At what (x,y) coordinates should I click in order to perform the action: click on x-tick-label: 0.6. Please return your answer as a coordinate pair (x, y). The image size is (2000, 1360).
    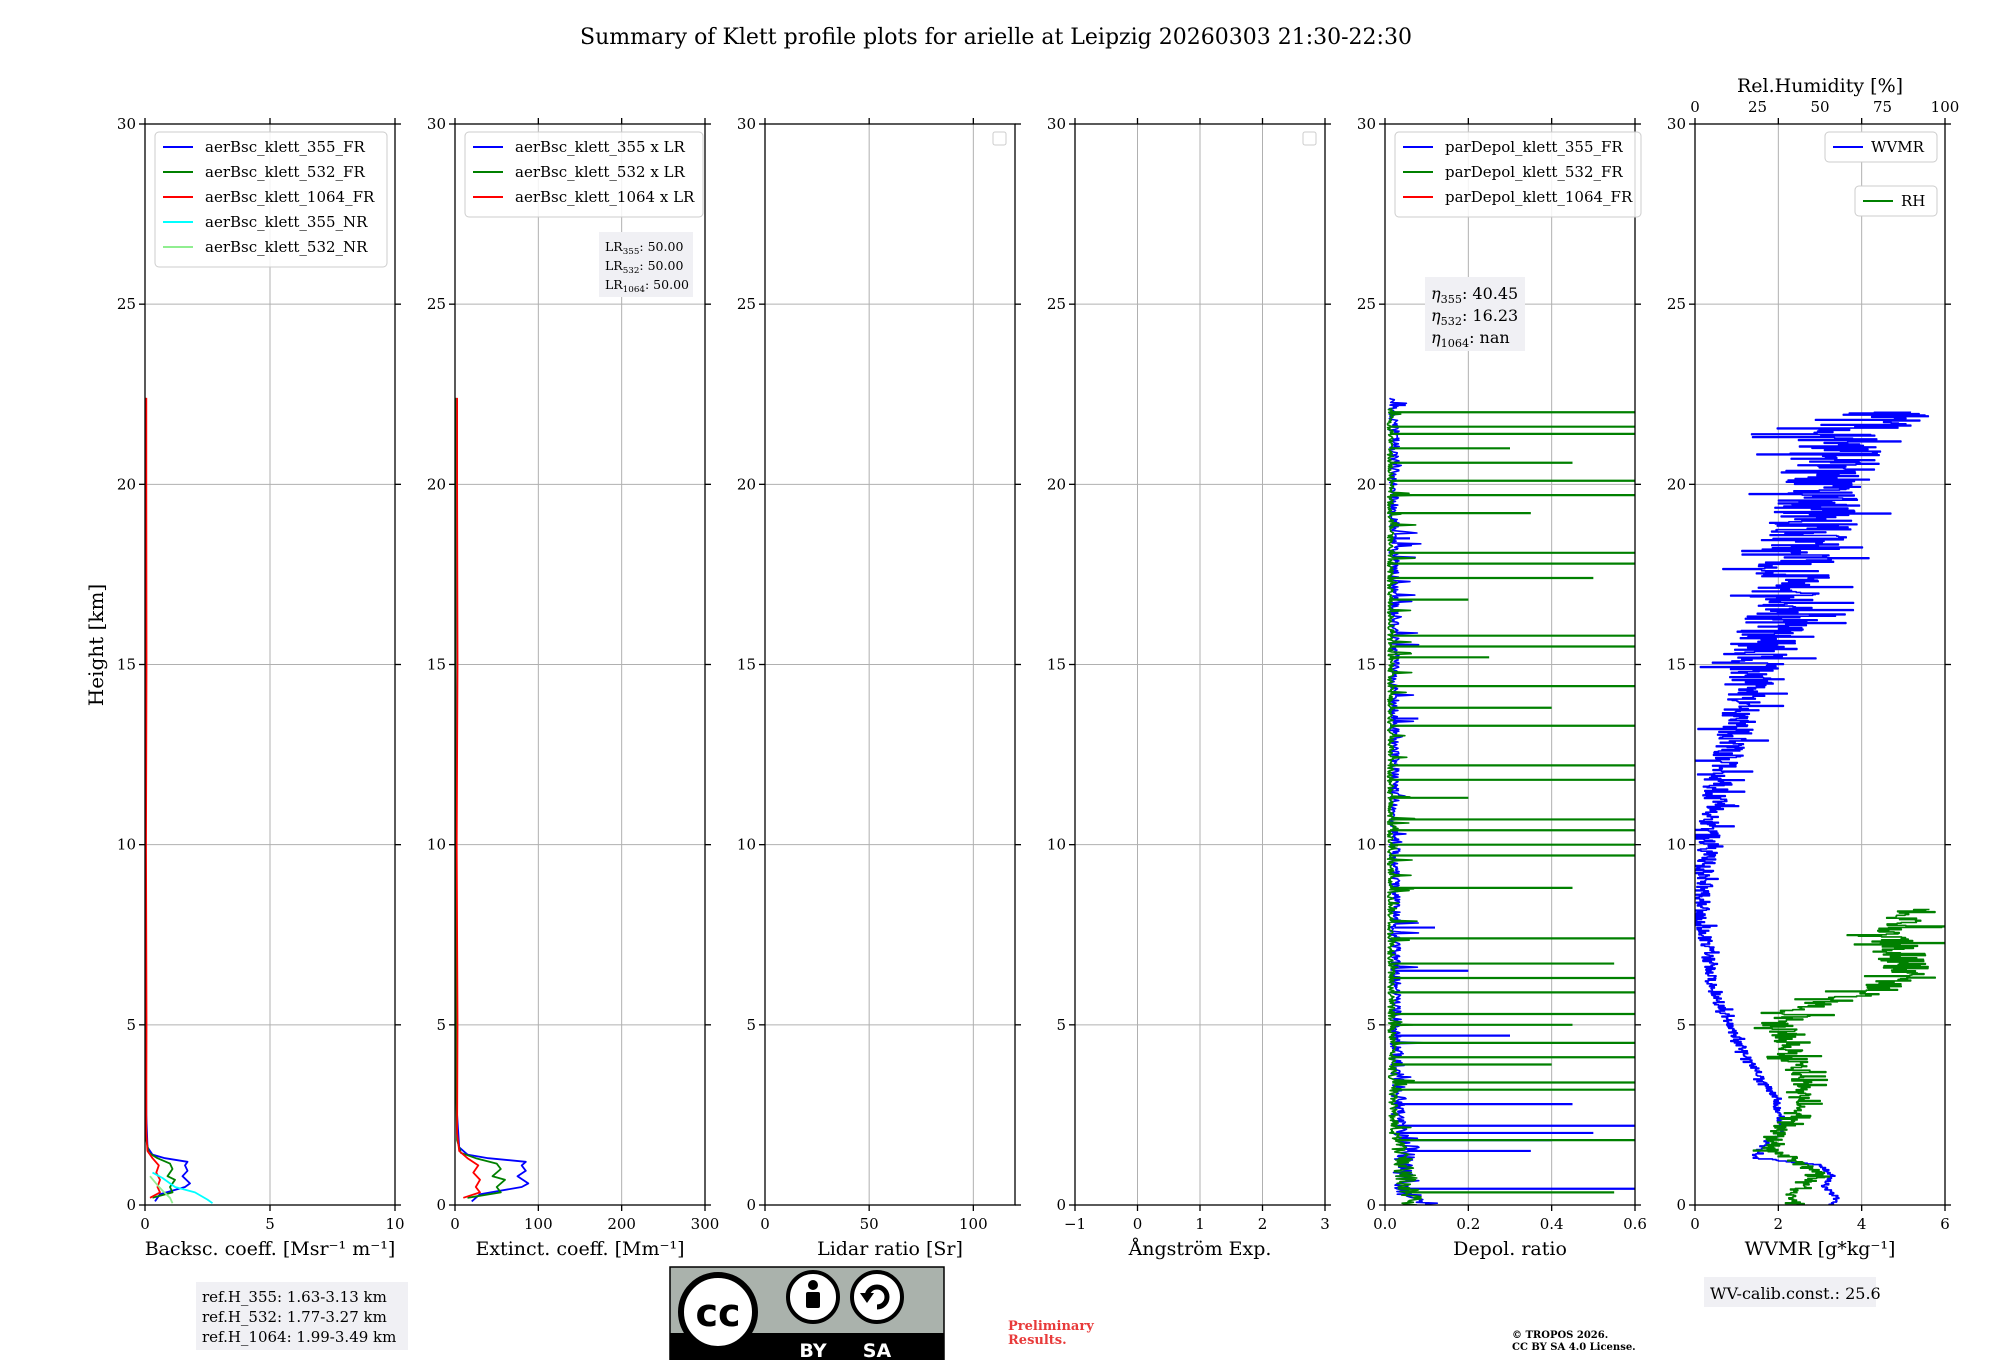
    Looking at the image, I should click on (1635, 1224).